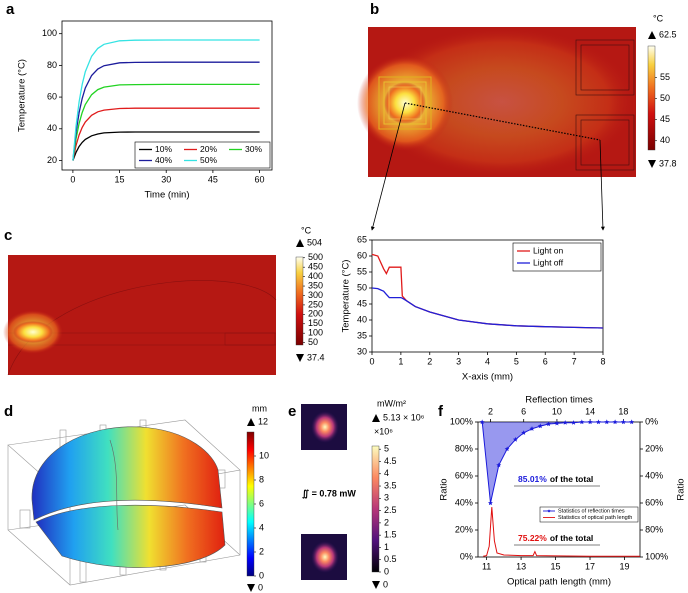  Describe the element at coordinates (202, 155) in the screenshot. I see `legend-box` at that location.